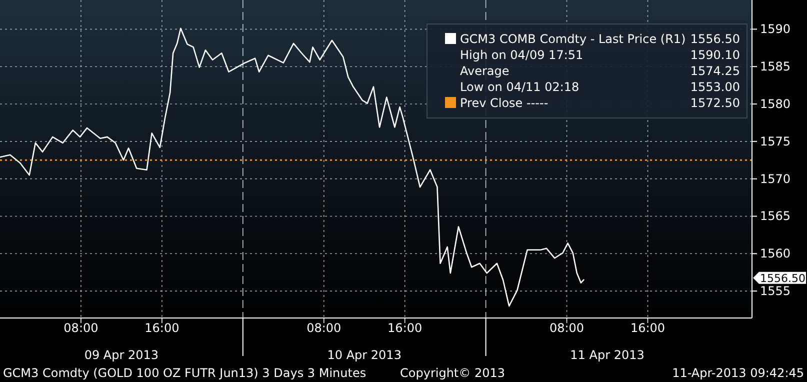 This screenshot has width=807, height=382. What do you see at coordinates (775, 141) in the screenshot?
I see `y-tick-label: 1575` at bounding box center [775, 141].